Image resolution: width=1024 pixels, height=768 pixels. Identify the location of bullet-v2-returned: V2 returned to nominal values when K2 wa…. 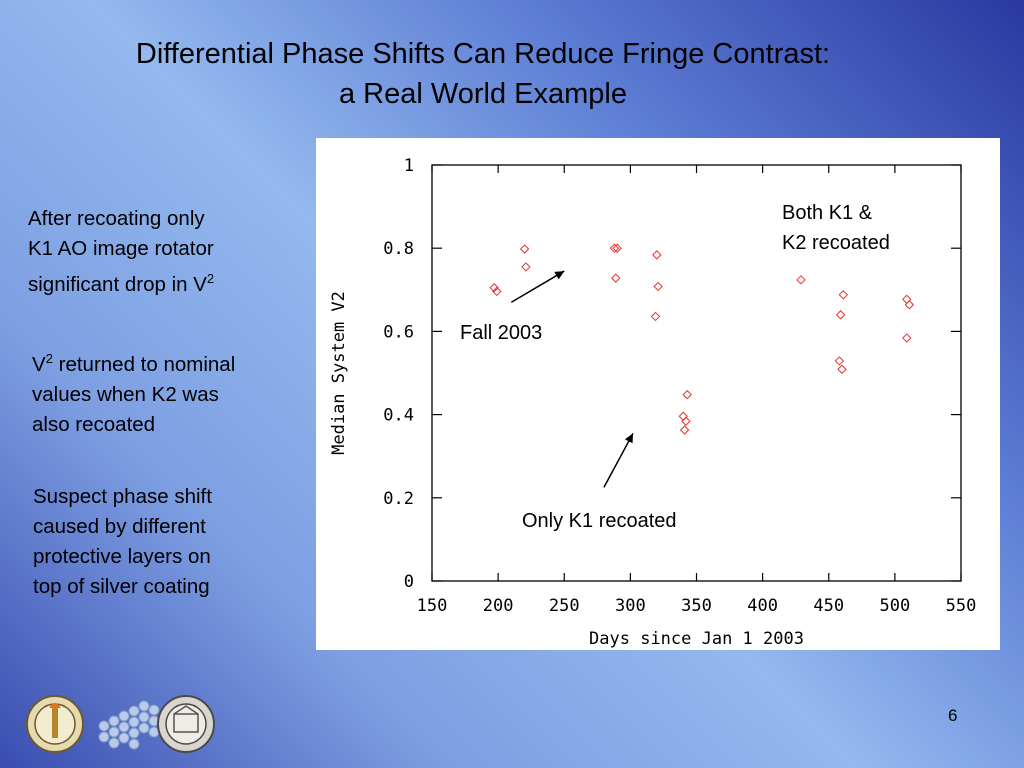
(133, 392).